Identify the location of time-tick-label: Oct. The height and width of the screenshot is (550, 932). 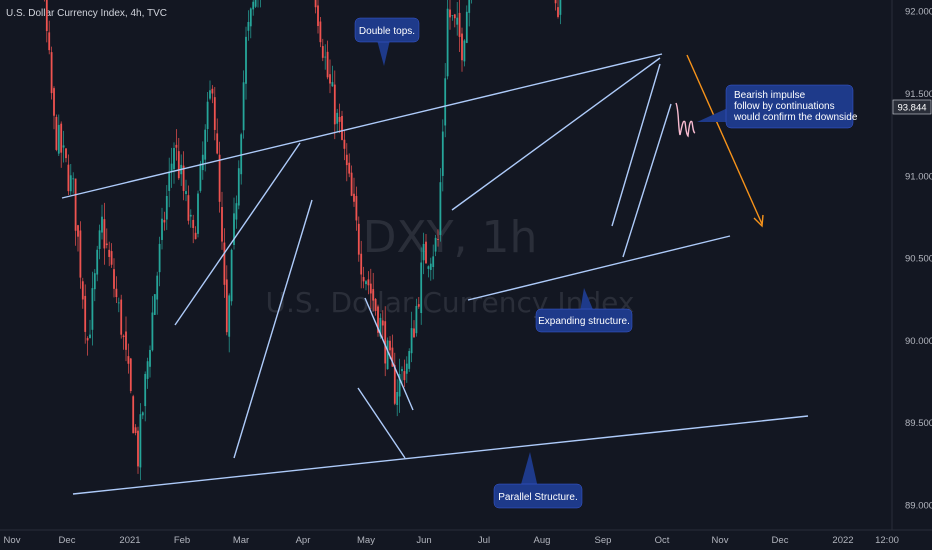
(662, 540).